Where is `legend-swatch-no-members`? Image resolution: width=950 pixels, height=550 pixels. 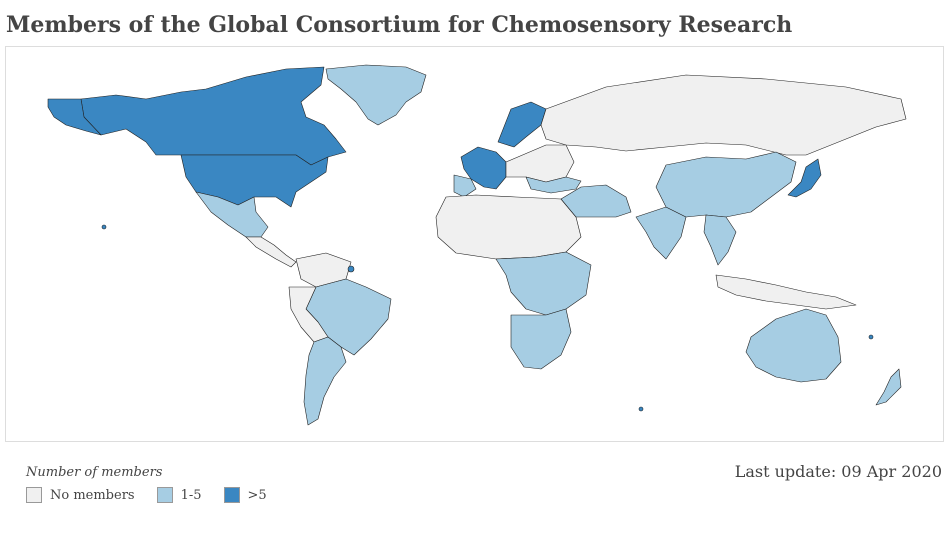 legend-swatch-no-members is located at coordinates (34, 495).